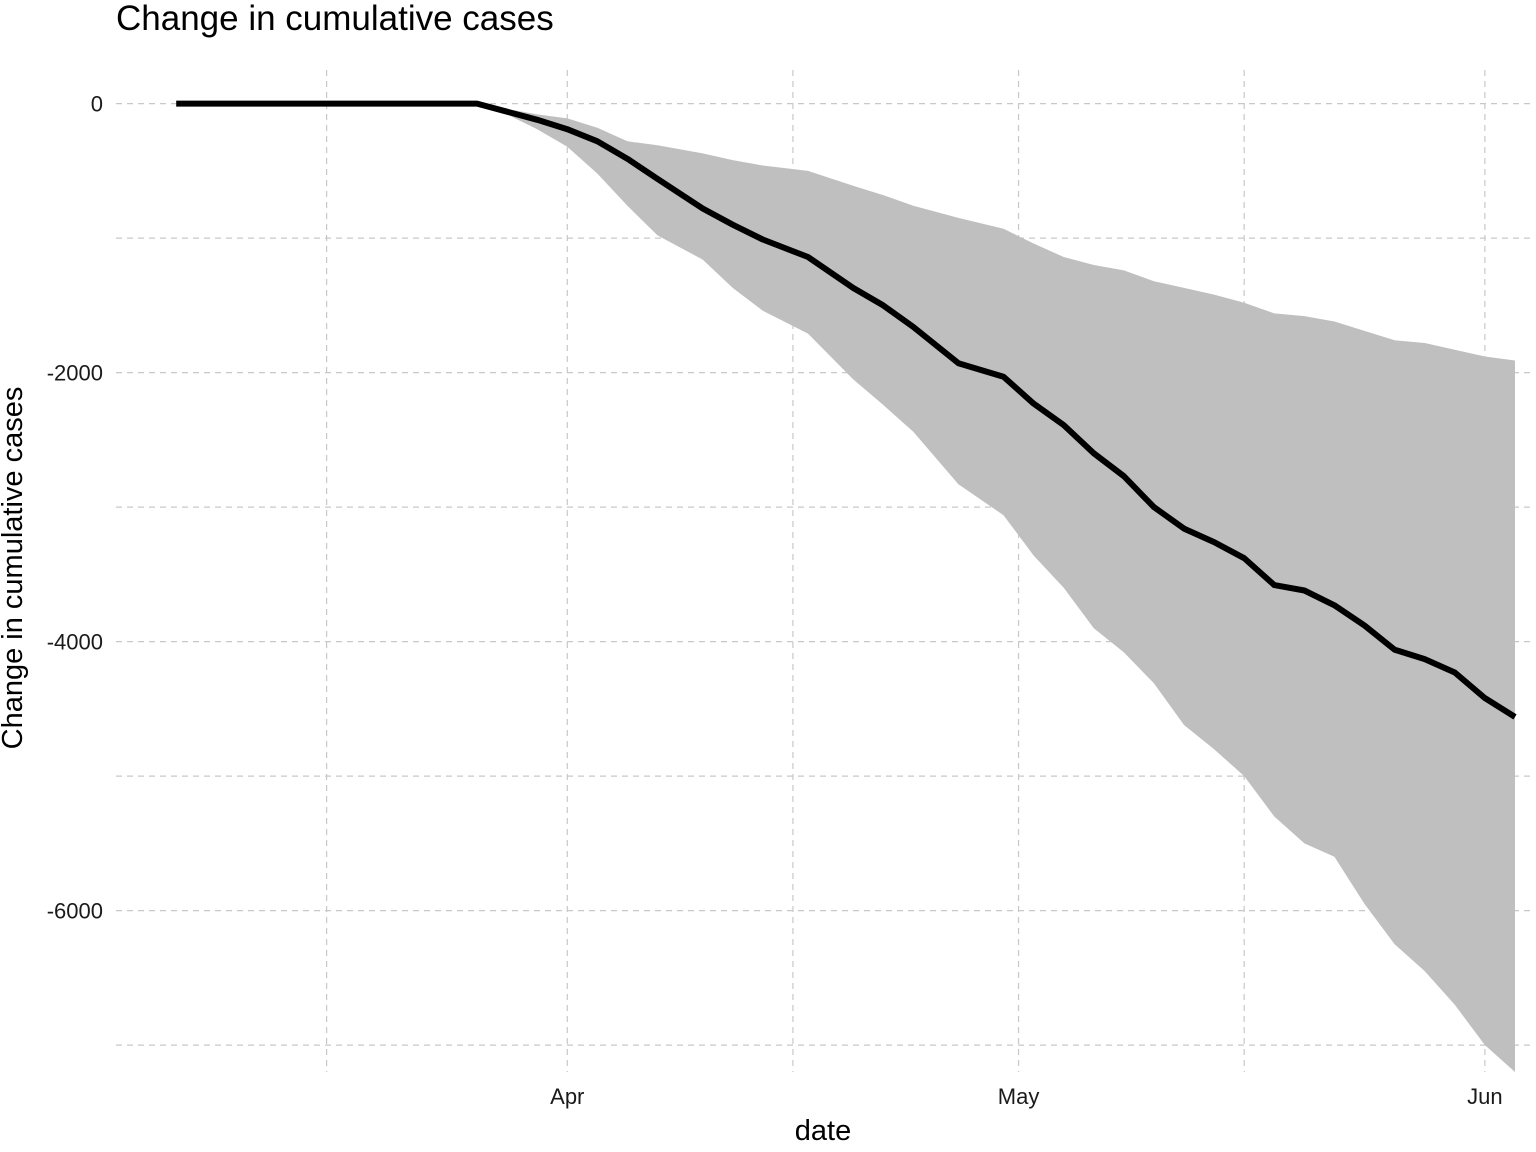 The height and width of the screenshot is (1152, 1536). I want to click on y-tick-label: 0, so click(97, 104).